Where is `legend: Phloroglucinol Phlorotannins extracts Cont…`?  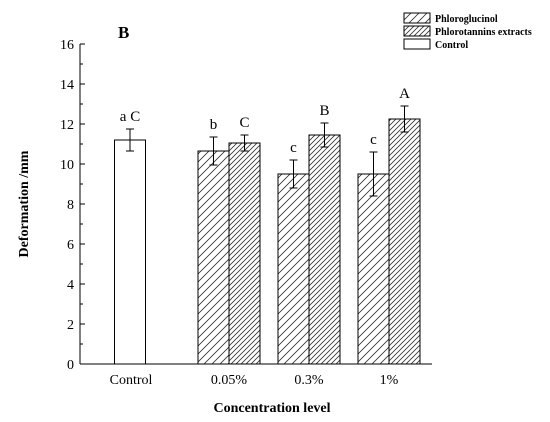 legend: Phloroglucinol Phlorotannins extracts Cont… is located at coordinates (467, 31).